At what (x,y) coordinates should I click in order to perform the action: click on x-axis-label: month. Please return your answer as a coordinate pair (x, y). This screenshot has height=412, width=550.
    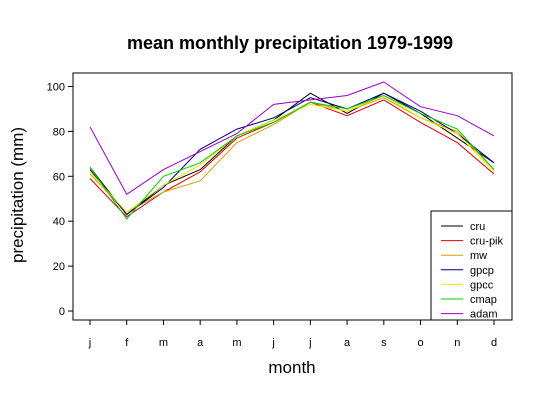
    Looking at the image, I should click on (291, 367).